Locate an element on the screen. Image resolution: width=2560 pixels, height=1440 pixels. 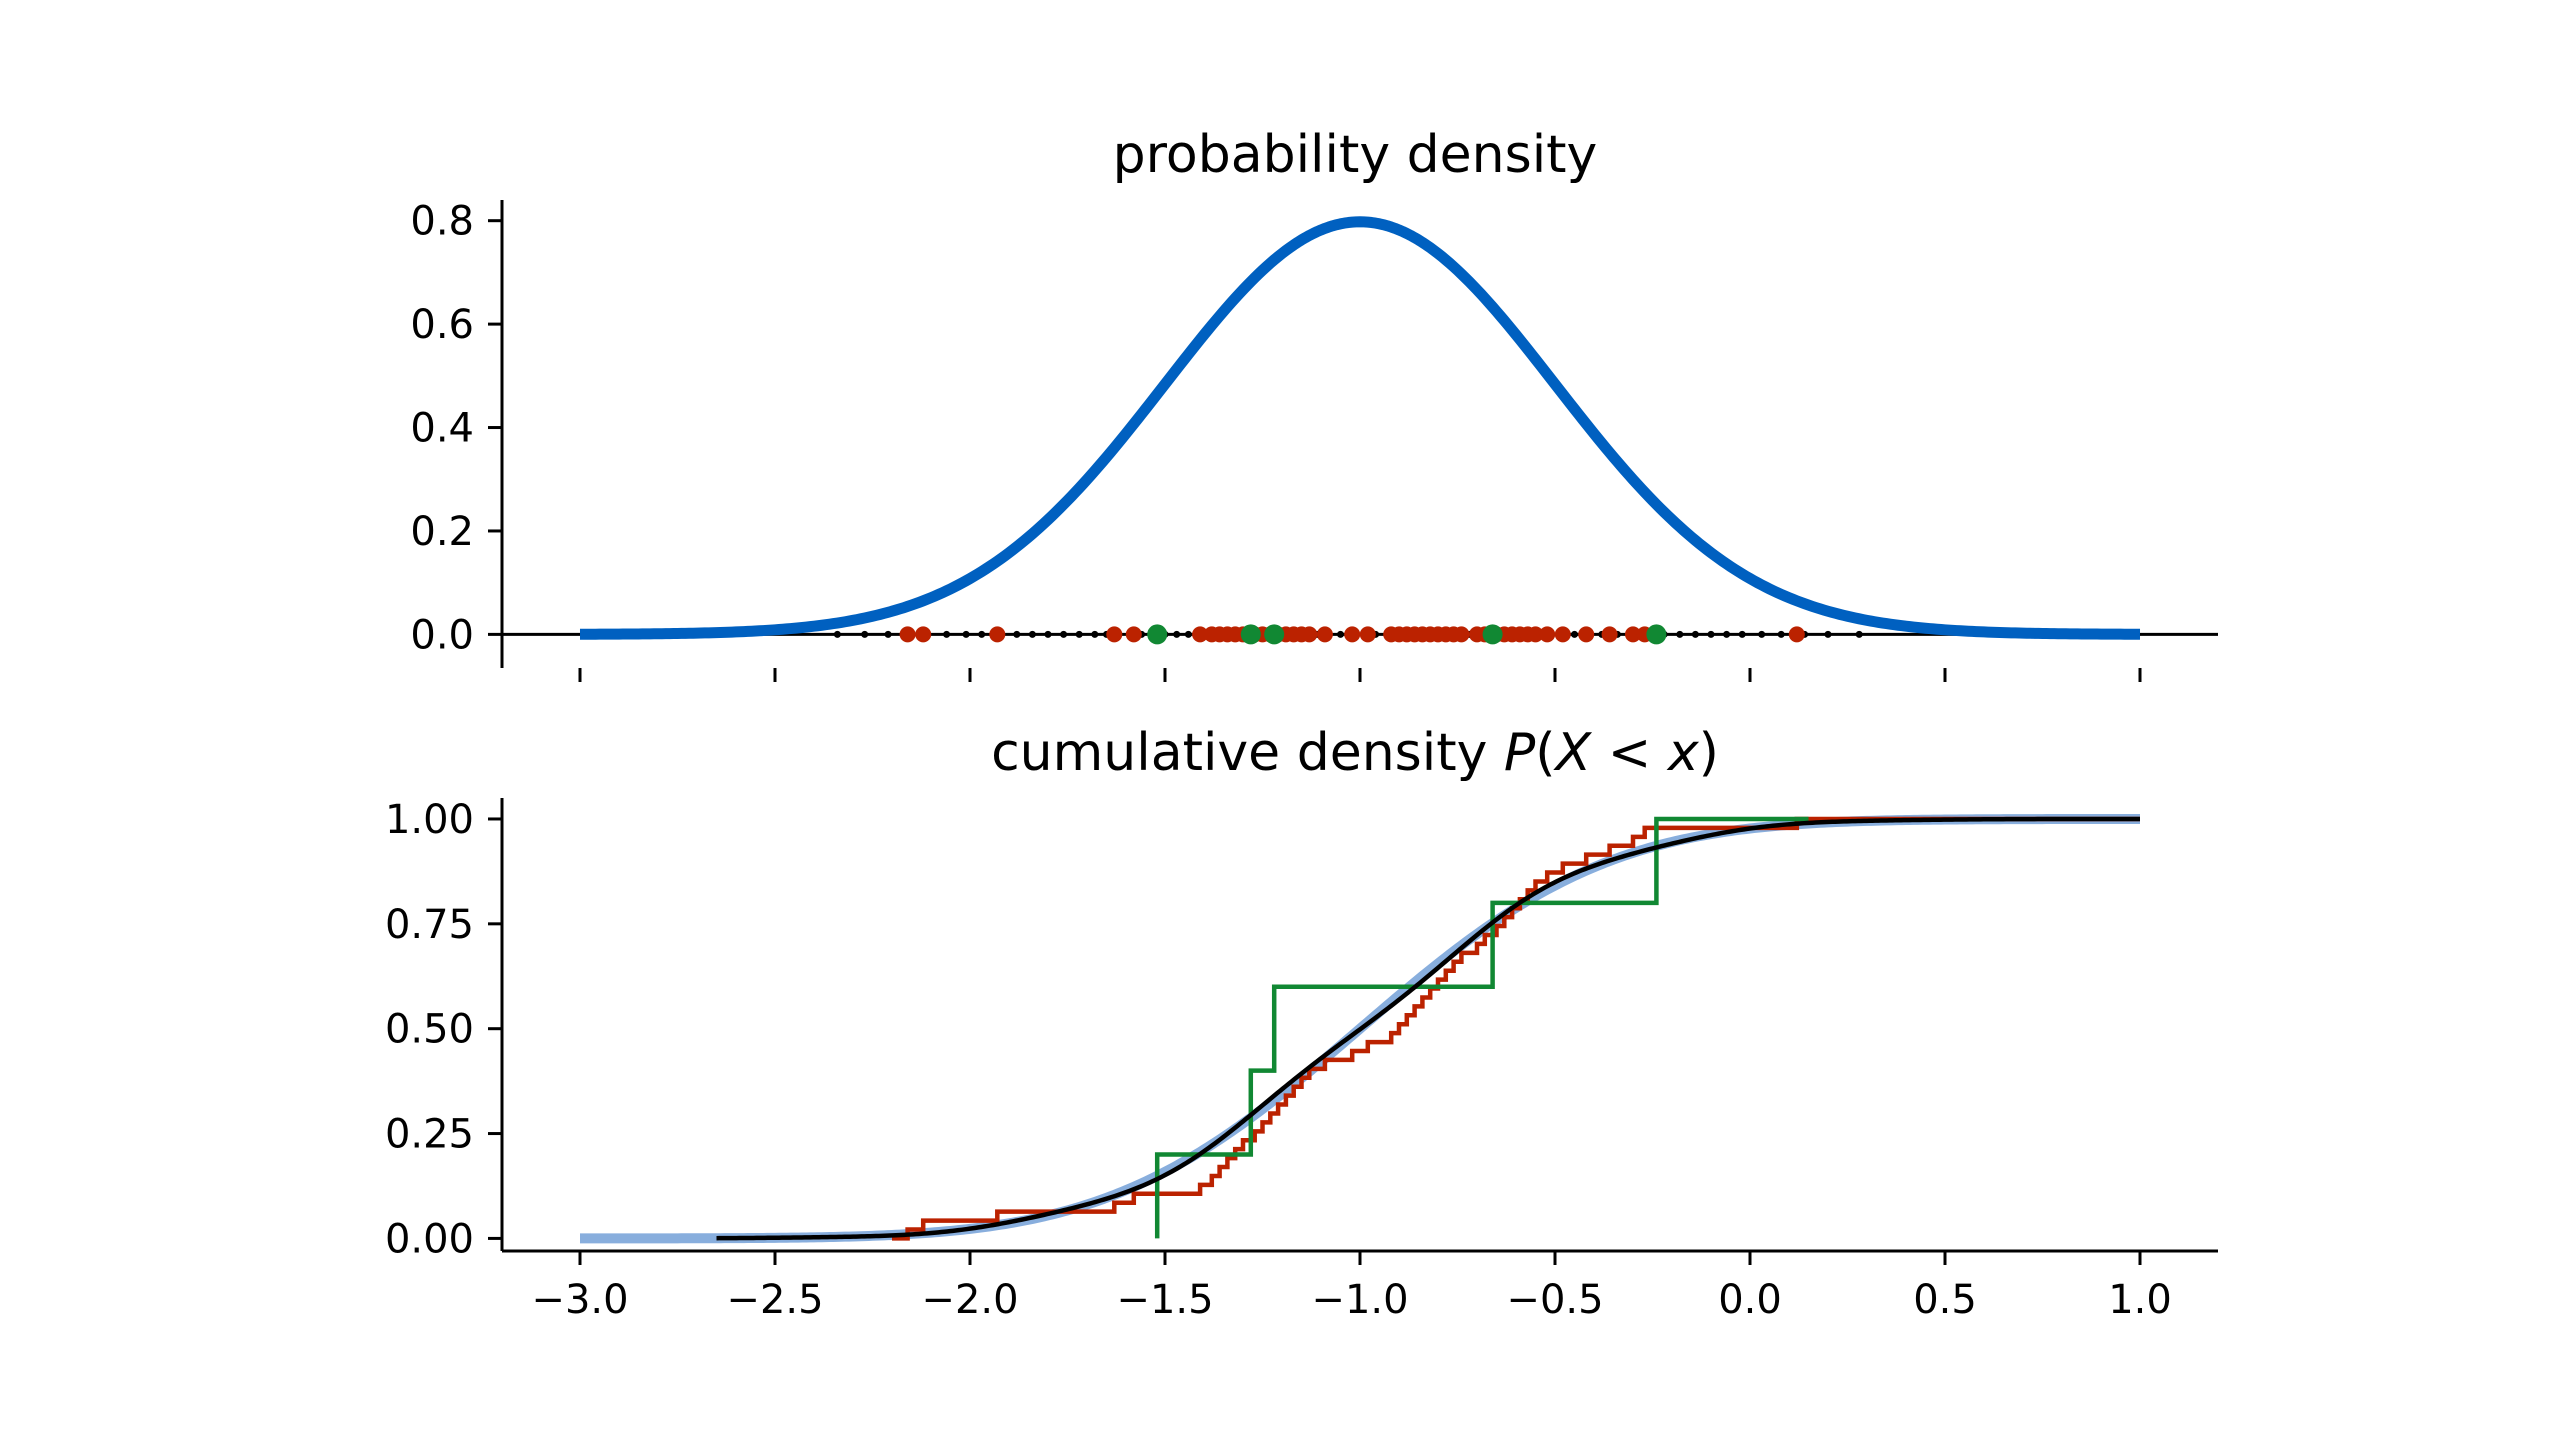
y-tick-label: 0.2 is located at coordinates (442, 532).